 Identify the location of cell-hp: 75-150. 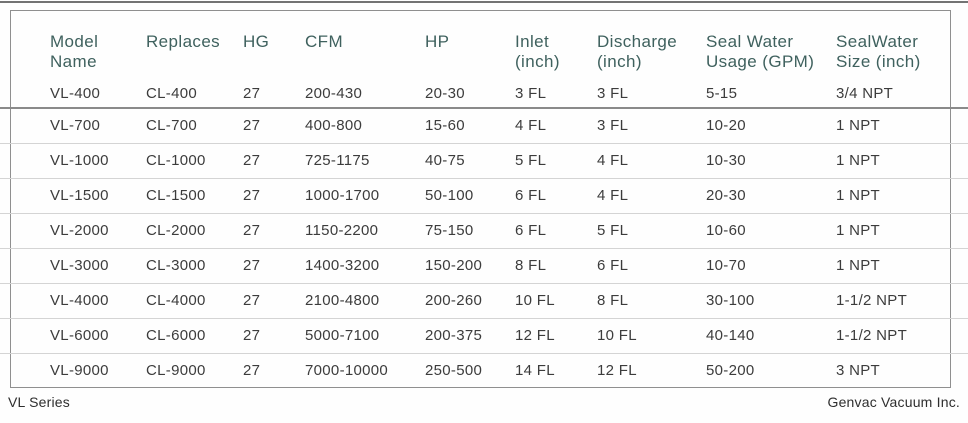
(449, 230).